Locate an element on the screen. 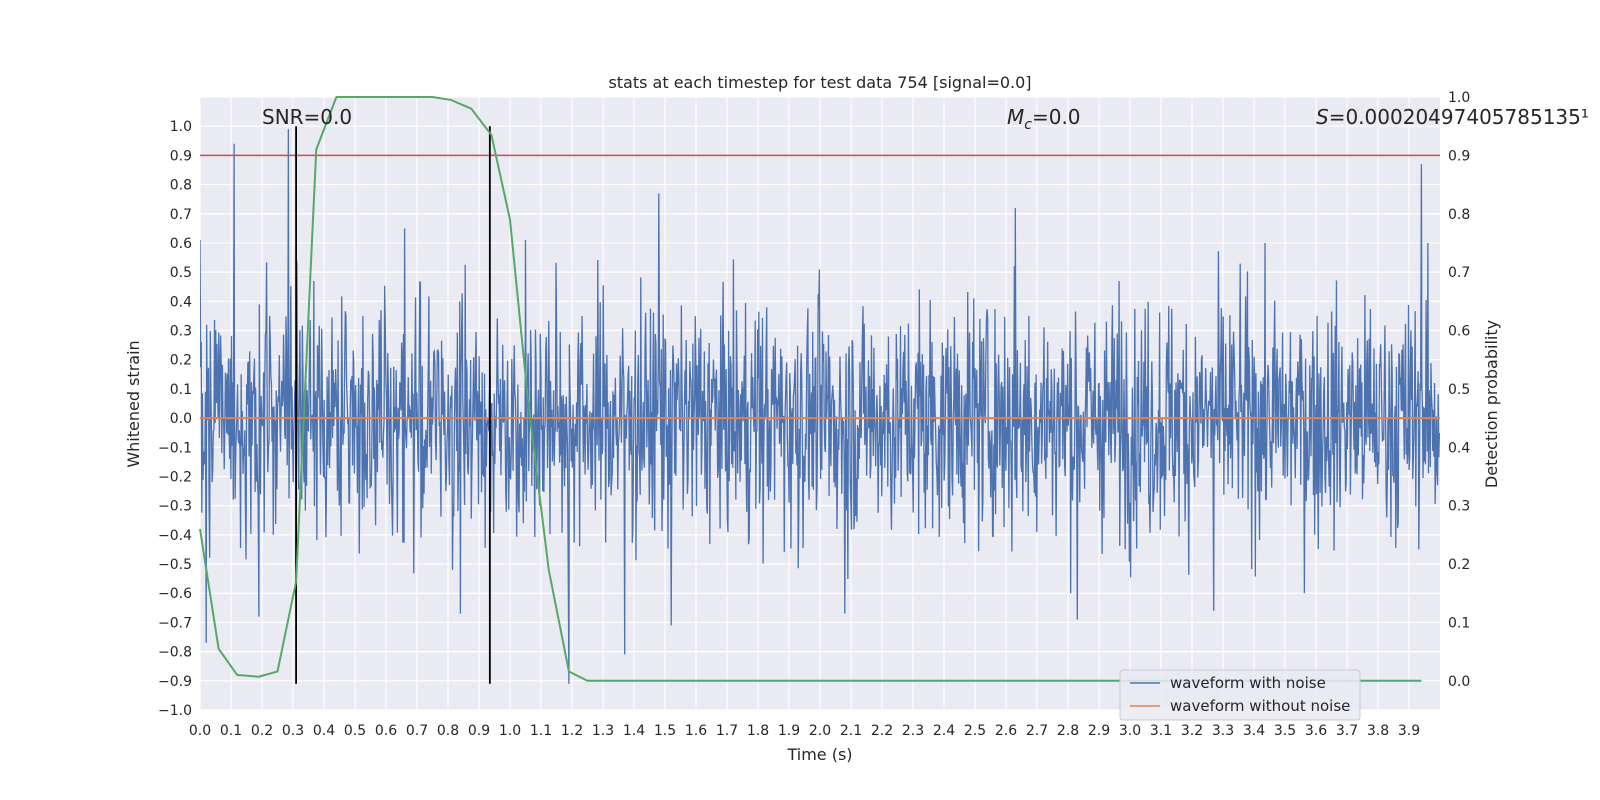  x-tick-label: 1.2 is located at coordinates (572, 731).